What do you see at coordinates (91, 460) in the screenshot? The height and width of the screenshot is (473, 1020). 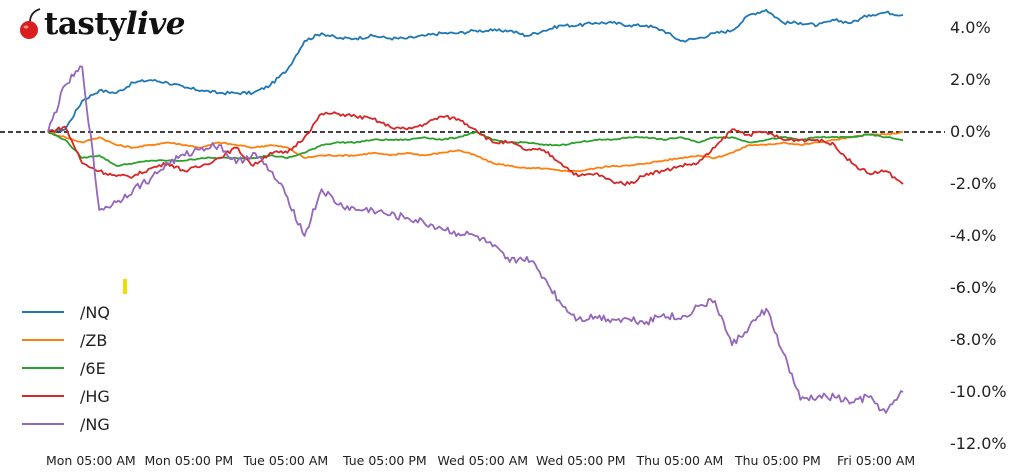 I see `x-tick-label: Mon 05:00 AM` at bounding box center [91, 460].